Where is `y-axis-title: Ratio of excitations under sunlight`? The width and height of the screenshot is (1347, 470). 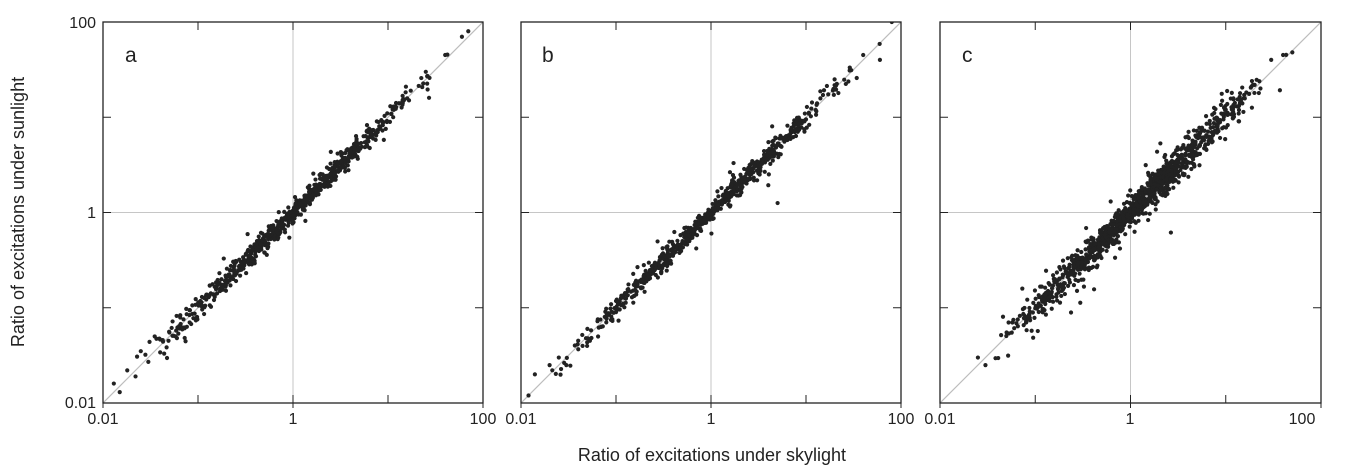
y-axis-title: Ratio of excitations under sunlight is located at coordinates (18, 212).